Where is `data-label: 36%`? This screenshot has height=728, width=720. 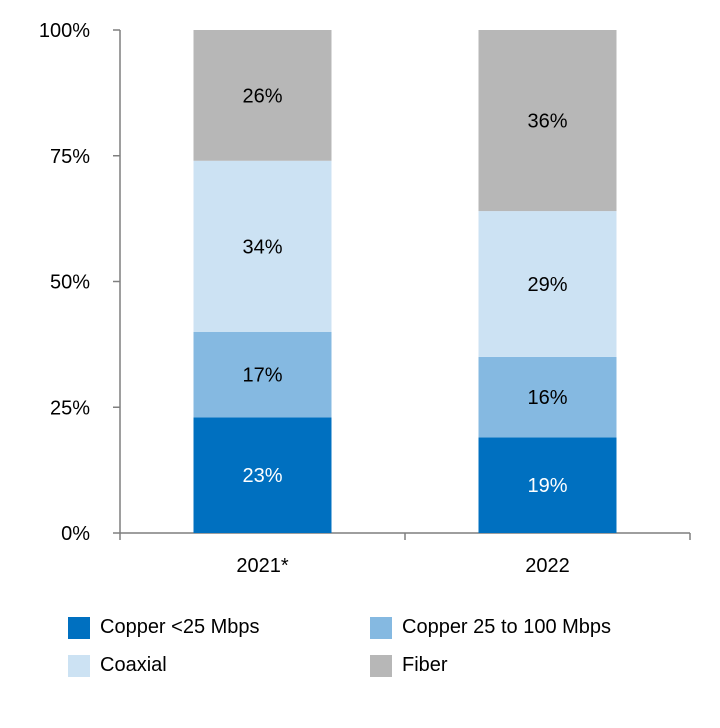 data-label: 36% is located at coordinates (547, 122).